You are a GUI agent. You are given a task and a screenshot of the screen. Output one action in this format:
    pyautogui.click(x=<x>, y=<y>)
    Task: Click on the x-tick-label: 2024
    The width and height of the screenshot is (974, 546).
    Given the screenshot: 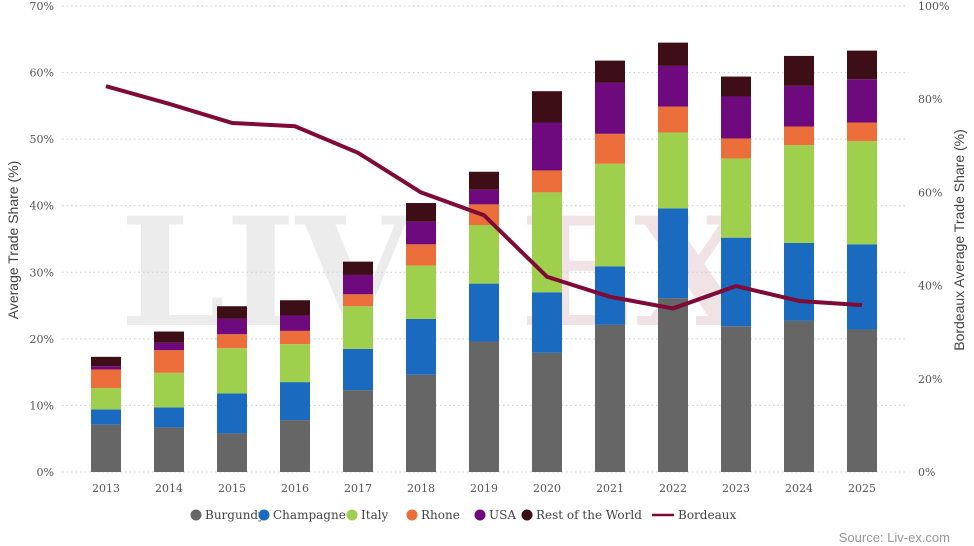 What is the action you would take?
    pyautogui.click(x=799, y=488)
    